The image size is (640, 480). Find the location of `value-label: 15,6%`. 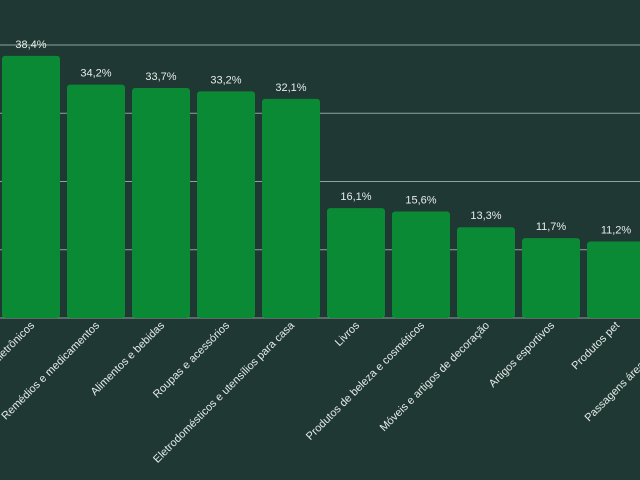

value-label: 15,6% is located at coordinates (420, 201).